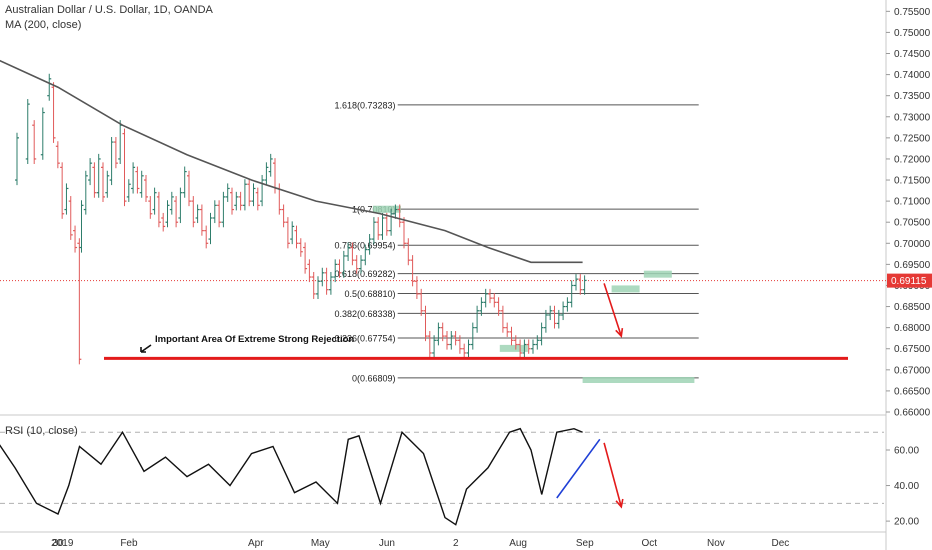 The height and width of the screenshot is (550, 932). What do you see at coordinates (912, 75) in the screenshot?
I see `price-tick-label: 0.74000` at bounding box center [912, 75].